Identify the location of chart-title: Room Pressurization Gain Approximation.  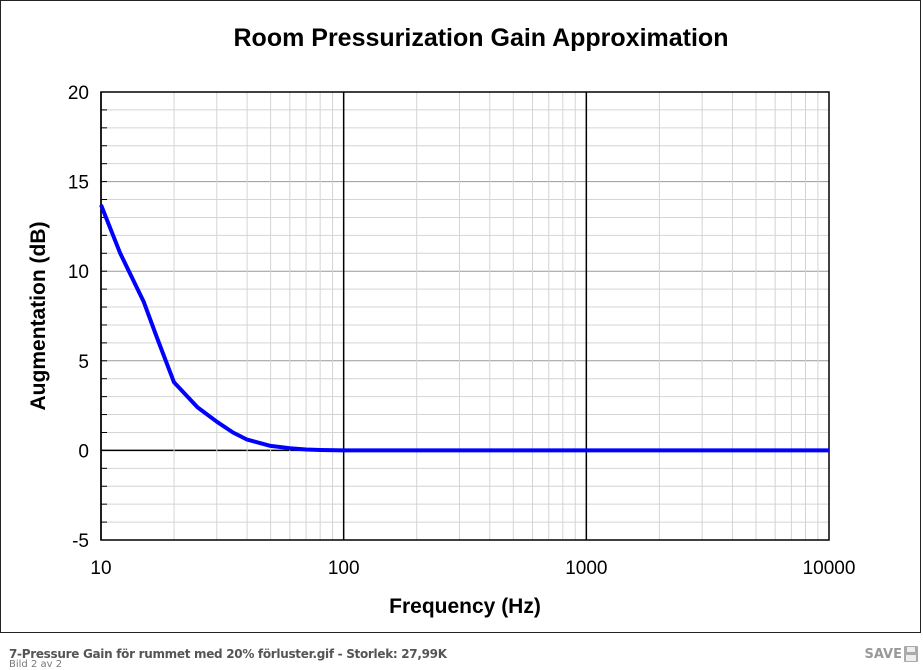
(481, 38).